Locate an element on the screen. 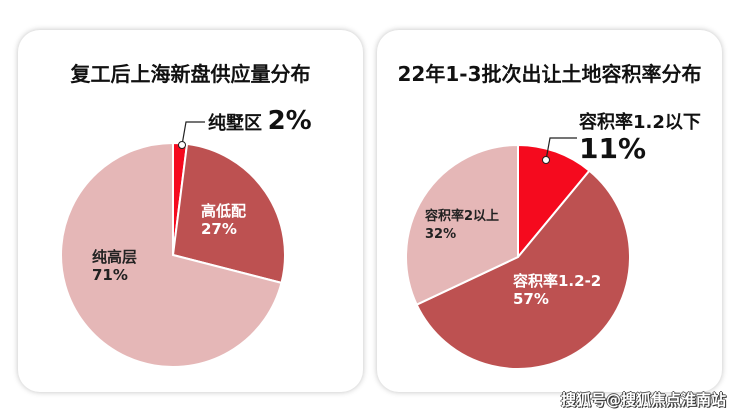  slice-value: 71% is located at coordinates (110, 275).